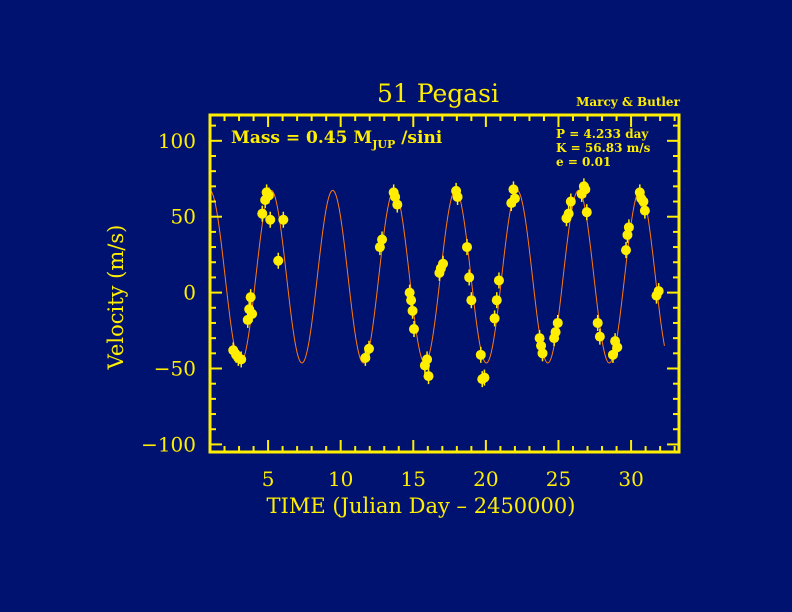 The height and width of the screenshot is (612, 792). Describe the element at coordinates (630, 479) in the screenshot. I see `x-tick-label: 30` at that location.